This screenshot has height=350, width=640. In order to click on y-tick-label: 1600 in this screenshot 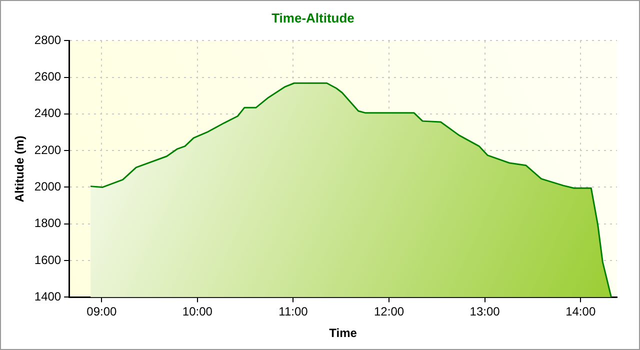, I will do `click(48, 259)`.